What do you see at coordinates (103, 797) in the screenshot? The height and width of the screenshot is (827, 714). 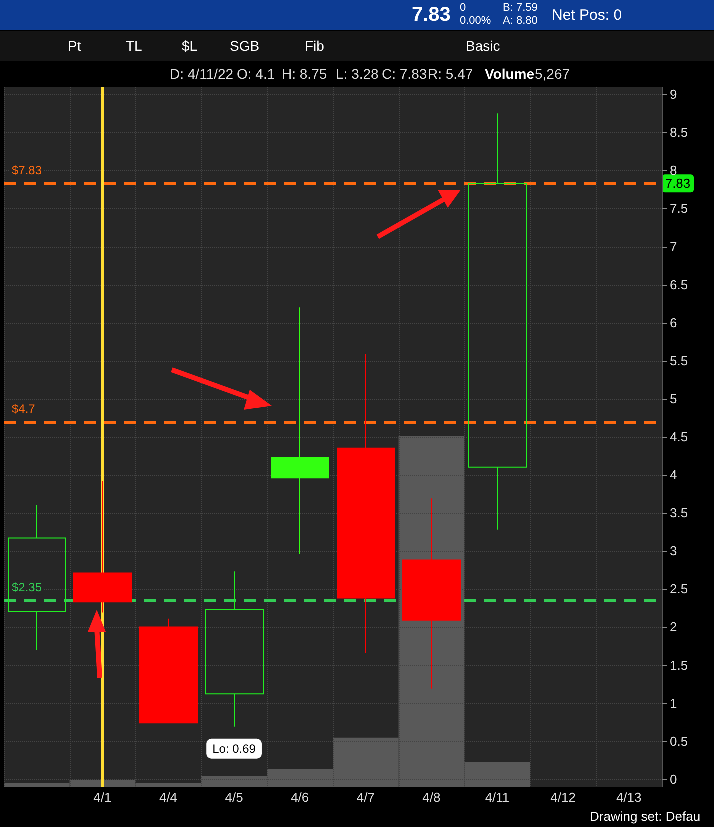 I see `x-tick-label: 4/1` at bounding box center [103, 797].